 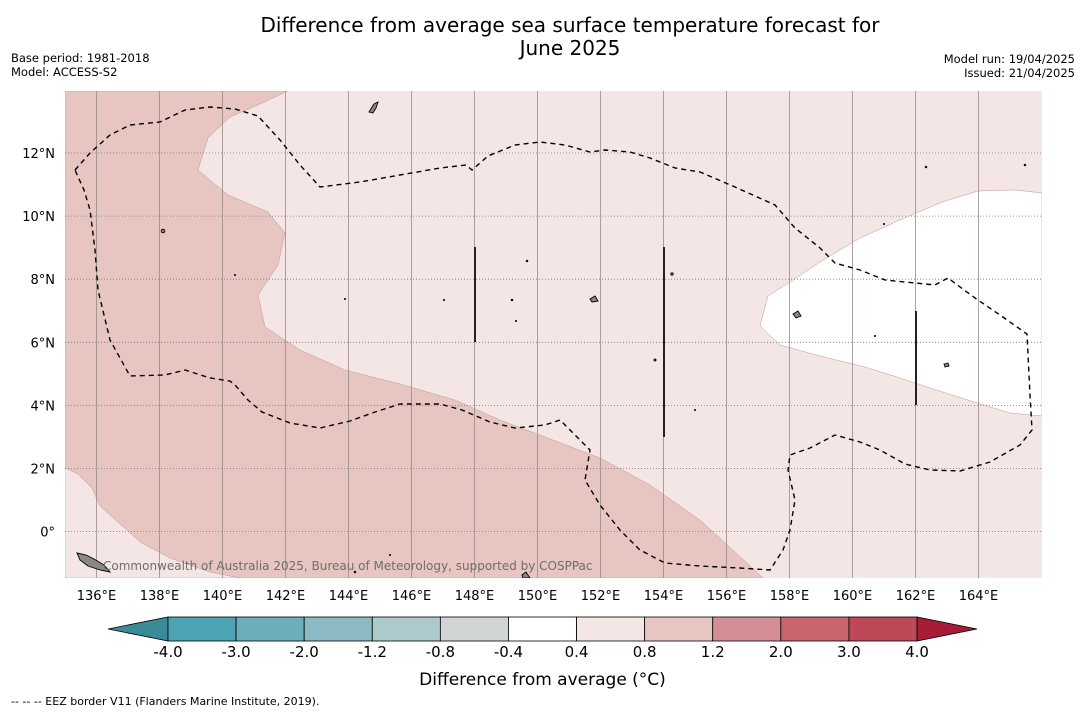 I want to click on lon-tick-label: 158°E, so click(x=790, y=596).